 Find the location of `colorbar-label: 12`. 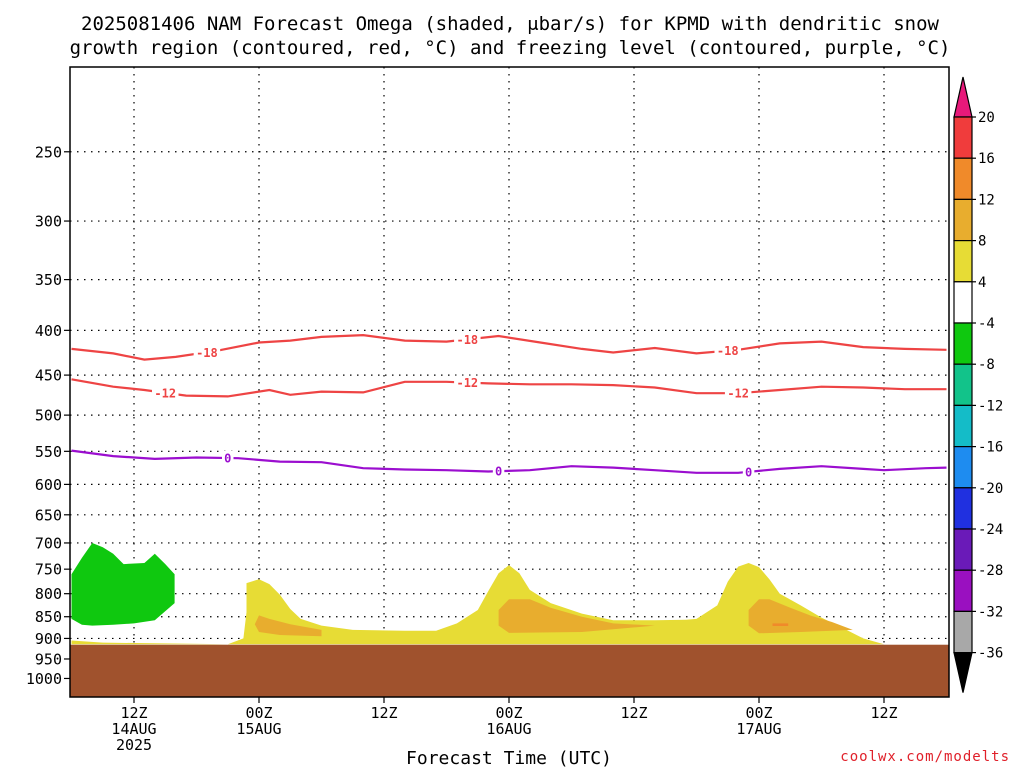

colorbar-label: 12 is located at coordinates (986, 200).